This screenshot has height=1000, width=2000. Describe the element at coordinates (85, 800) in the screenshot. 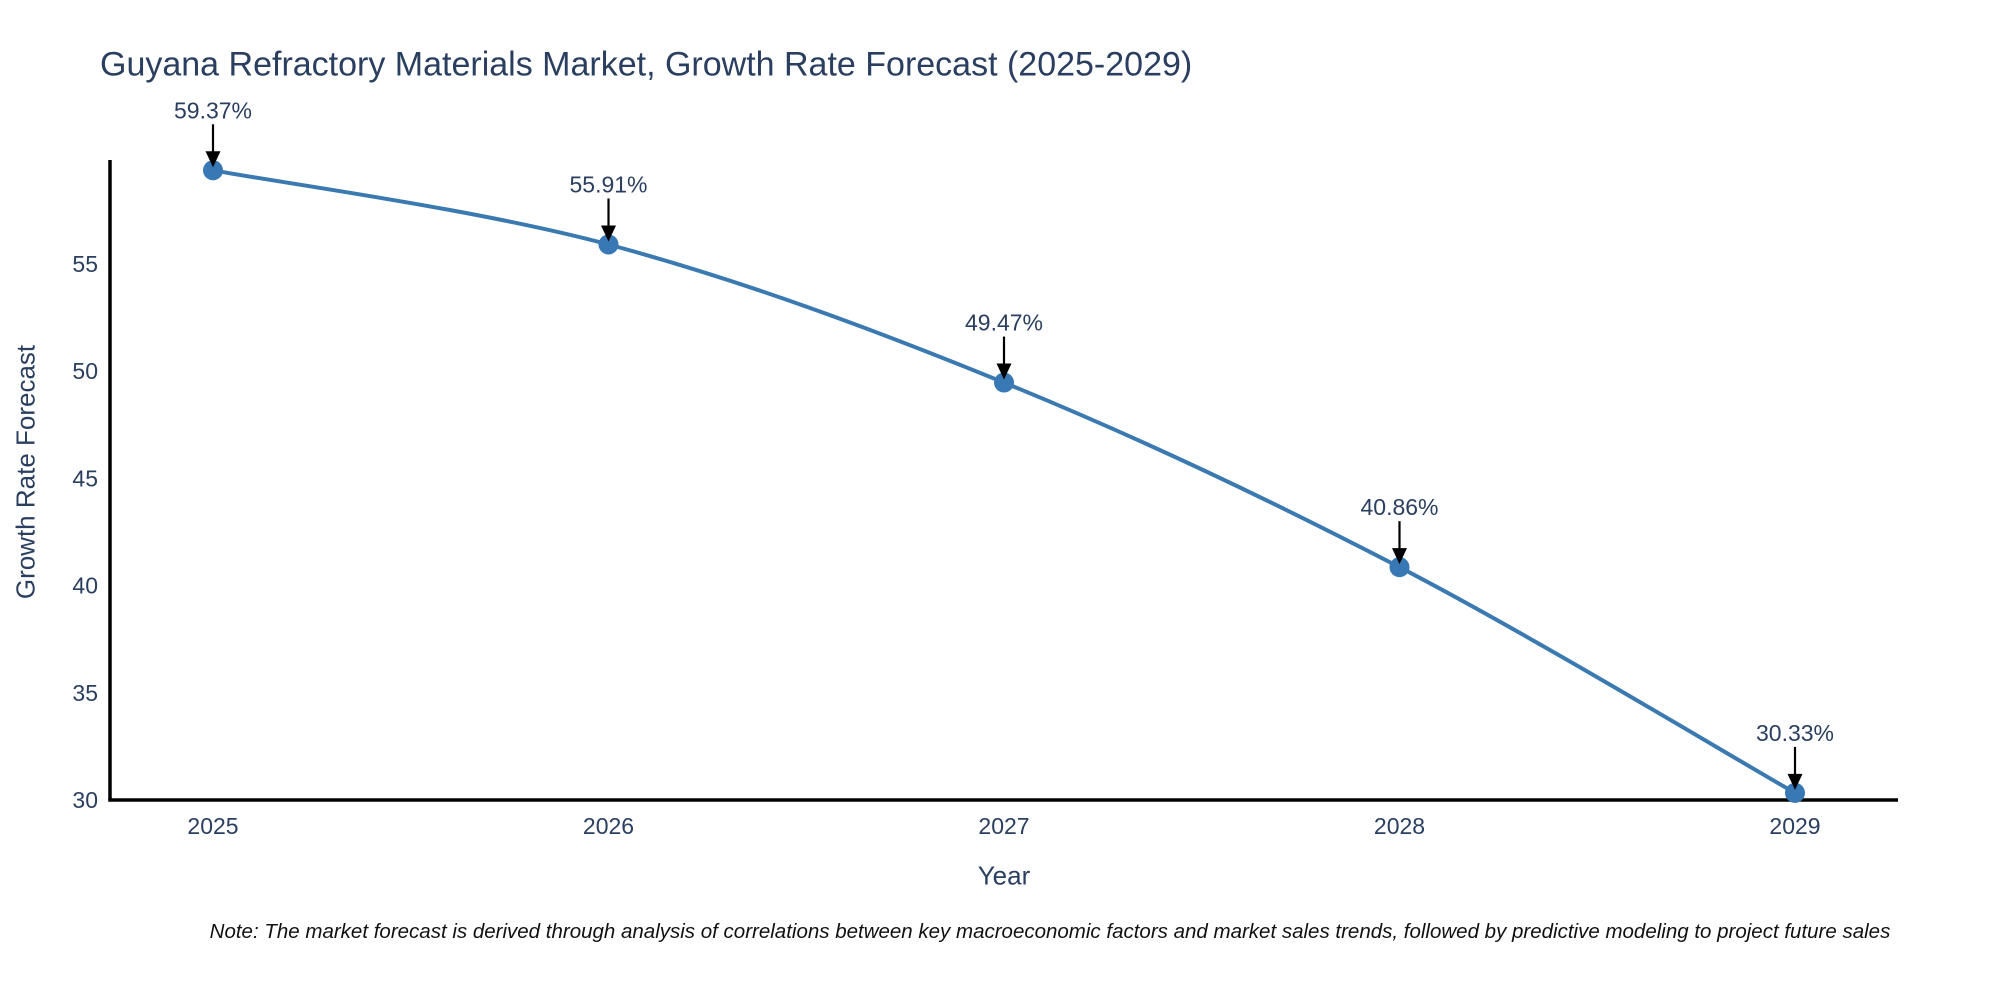

I see `y-tick-label: 30` at that location.